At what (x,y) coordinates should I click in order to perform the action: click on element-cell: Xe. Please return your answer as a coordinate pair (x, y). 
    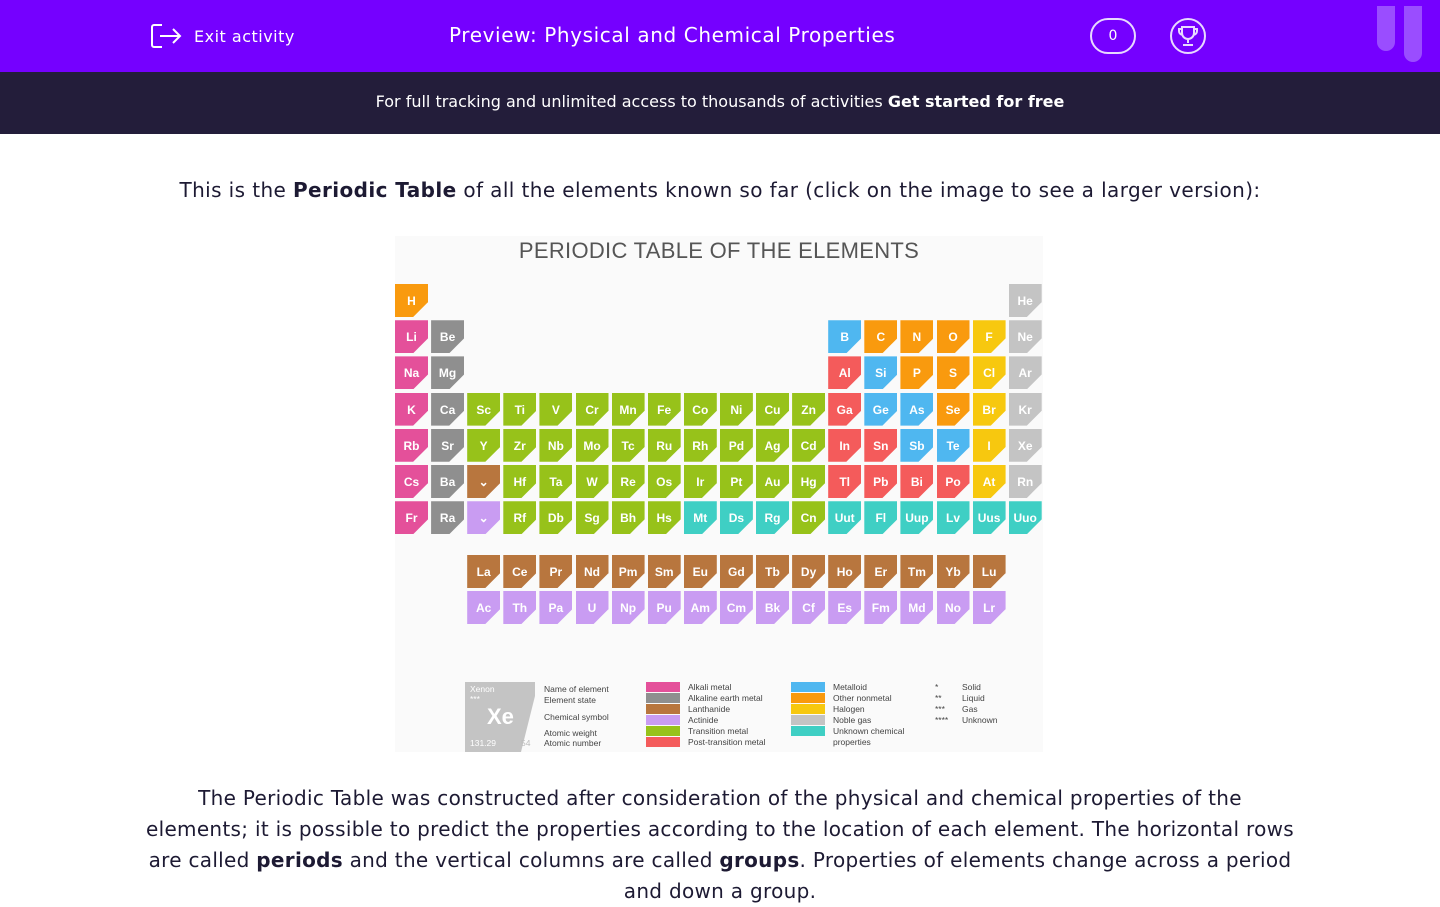
    Looking at the image, I should click on (1025, 445).